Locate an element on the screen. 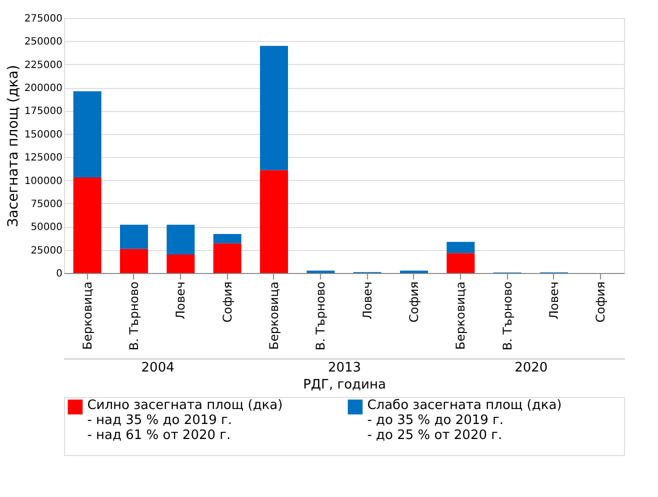  y-tick-label: 200000 is located at coordinates (43, 88).